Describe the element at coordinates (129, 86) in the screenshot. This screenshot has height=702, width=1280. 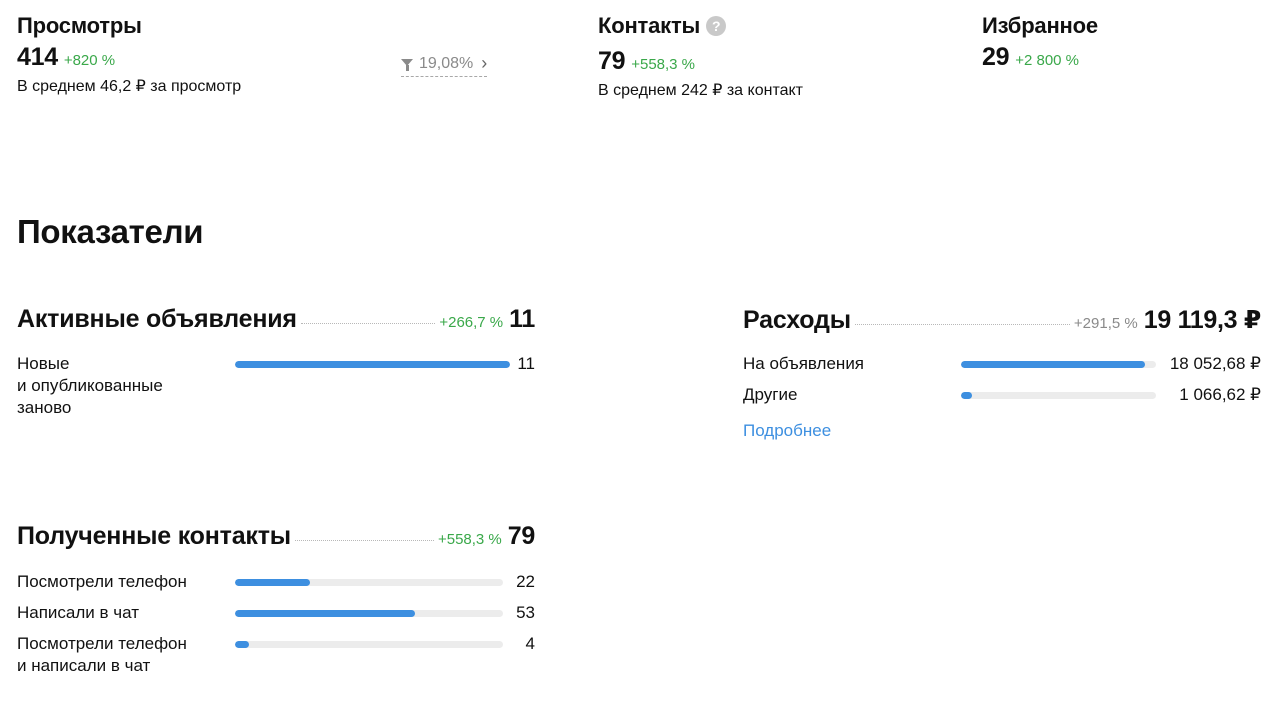
I see `stat-views-sub: В среднем 46,2 ₽ за просмотр` at that location.